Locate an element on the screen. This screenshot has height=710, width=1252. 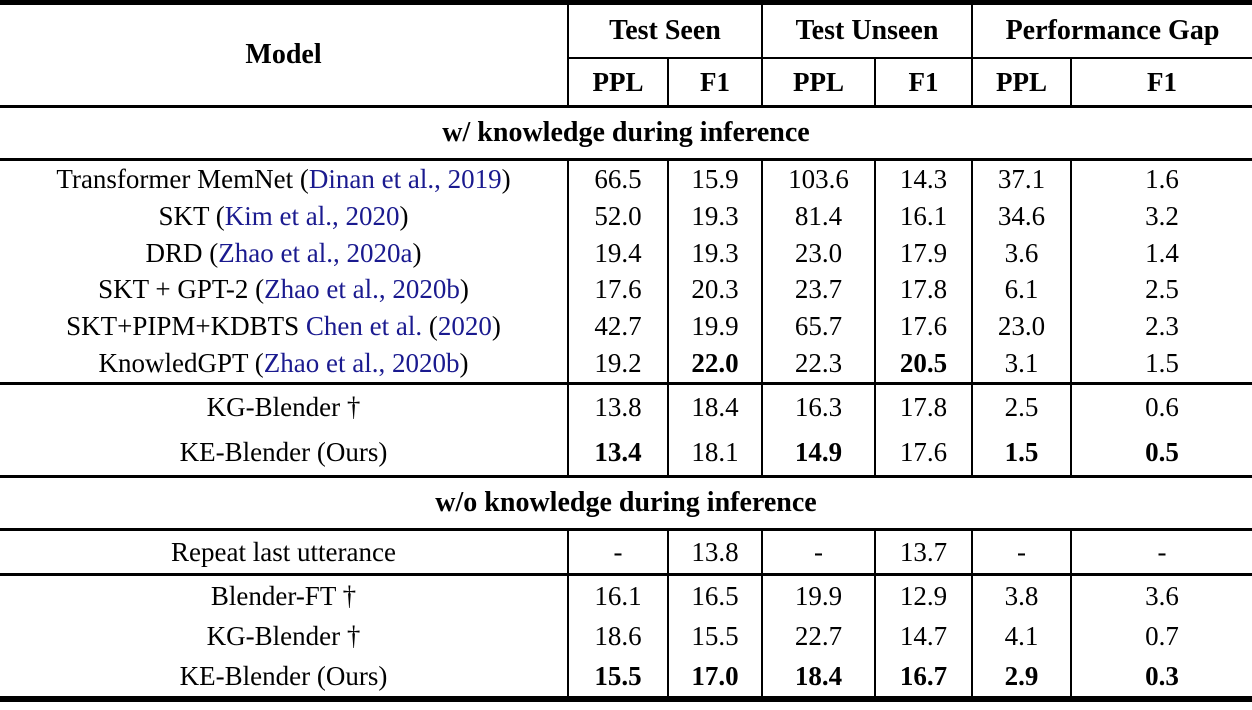
value-cell: 22.3 is located at coordinates (817, 363).